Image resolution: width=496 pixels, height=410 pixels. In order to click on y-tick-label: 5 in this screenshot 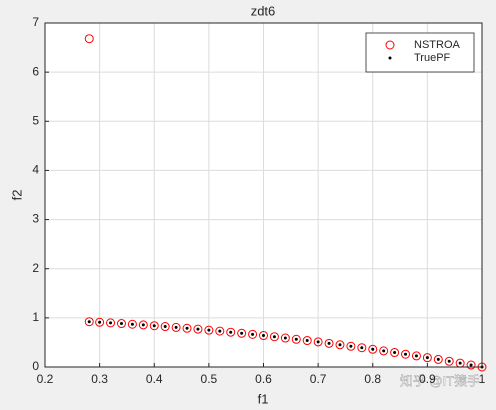, I will do `click(35, 120)`.